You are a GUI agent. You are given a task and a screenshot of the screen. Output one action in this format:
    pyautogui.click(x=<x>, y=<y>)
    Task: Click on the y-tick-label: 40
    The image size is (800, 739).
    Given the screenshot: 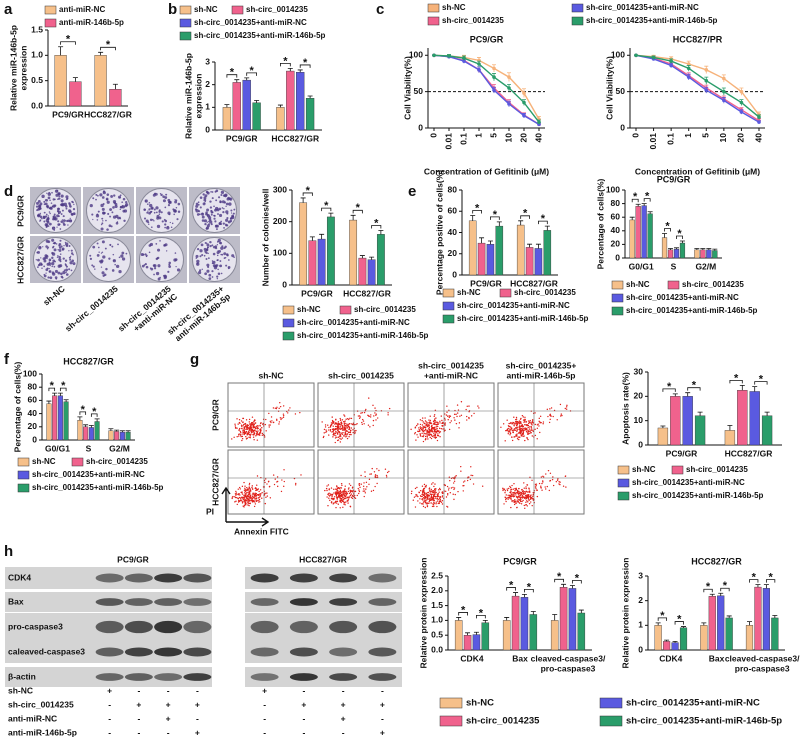 What is the action you would take?
    pyautogui.click(x=33, y=413)
    